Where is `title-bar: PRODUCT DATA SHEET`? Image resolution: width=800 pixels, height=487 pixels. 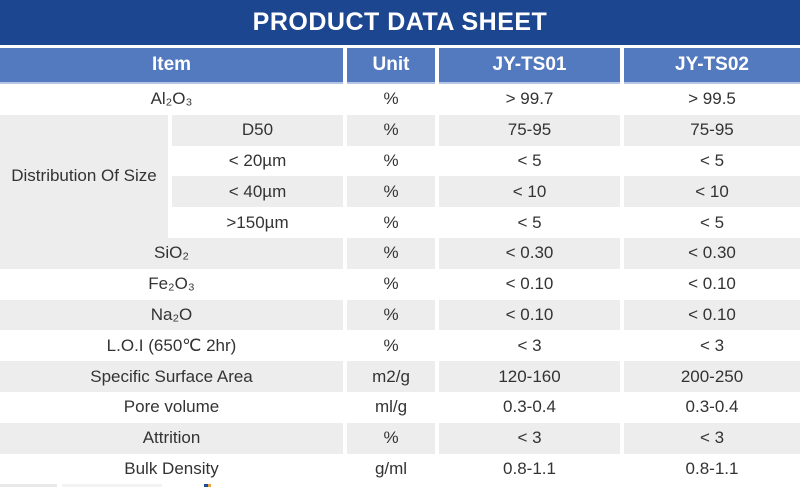
title-bar: PRODUCT DATA SHEET is located at coordinates (400, 22).